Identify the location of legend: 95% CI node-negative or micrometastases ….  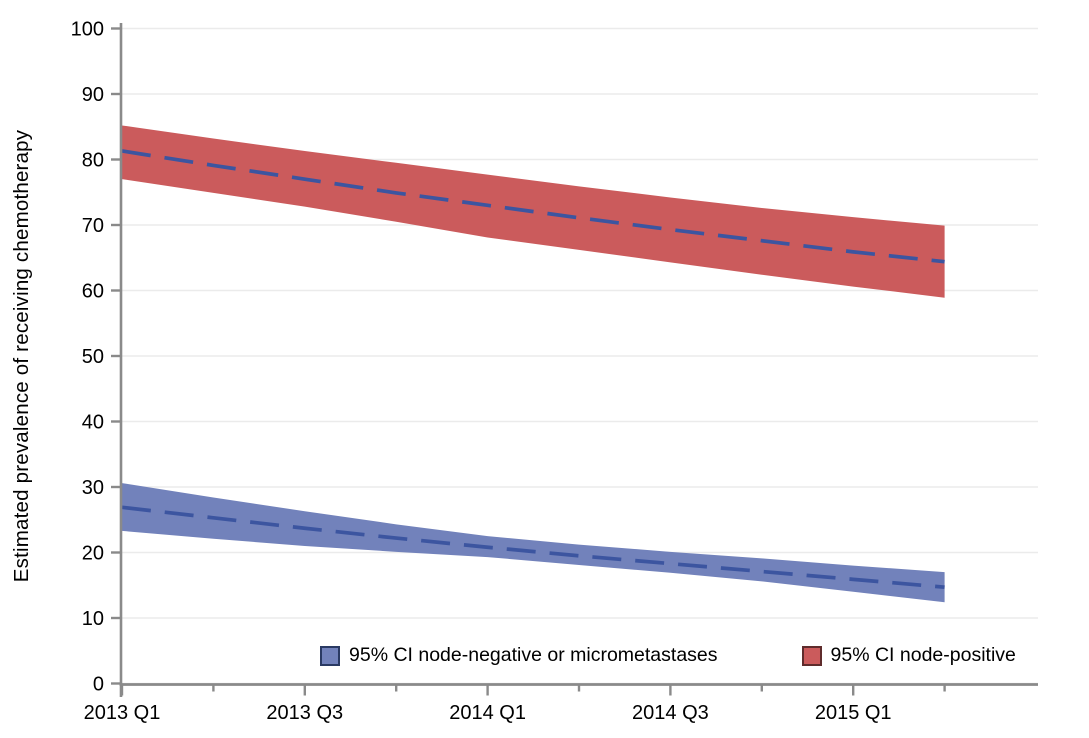
(668, 655).